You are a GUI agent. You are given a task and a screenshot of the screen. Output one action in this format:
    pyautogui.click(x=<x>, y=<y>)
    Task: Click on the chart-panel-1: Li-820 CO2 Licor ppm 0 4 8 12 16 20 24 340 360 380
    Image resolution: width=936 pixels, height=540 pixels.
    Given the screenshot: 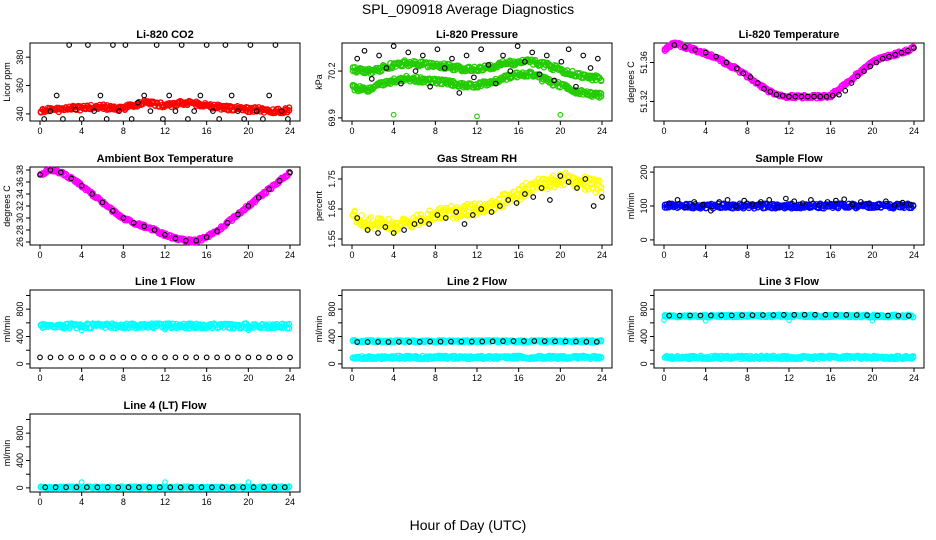 What is the action you would take?
    pyautogui.click(x=151, y=82)
    